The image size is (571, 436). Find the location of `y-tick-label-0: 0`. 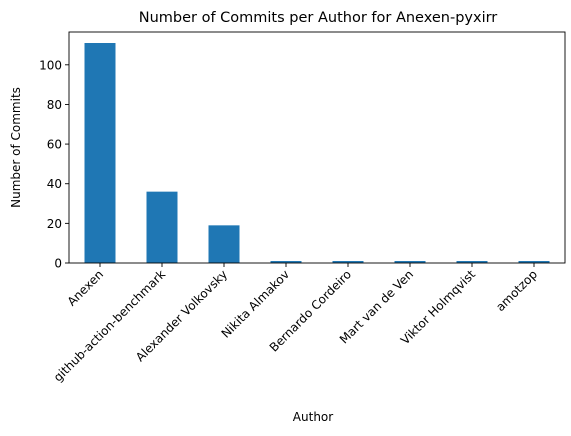

y-tick-label-0: 0 is located at coordinates (58, 264).